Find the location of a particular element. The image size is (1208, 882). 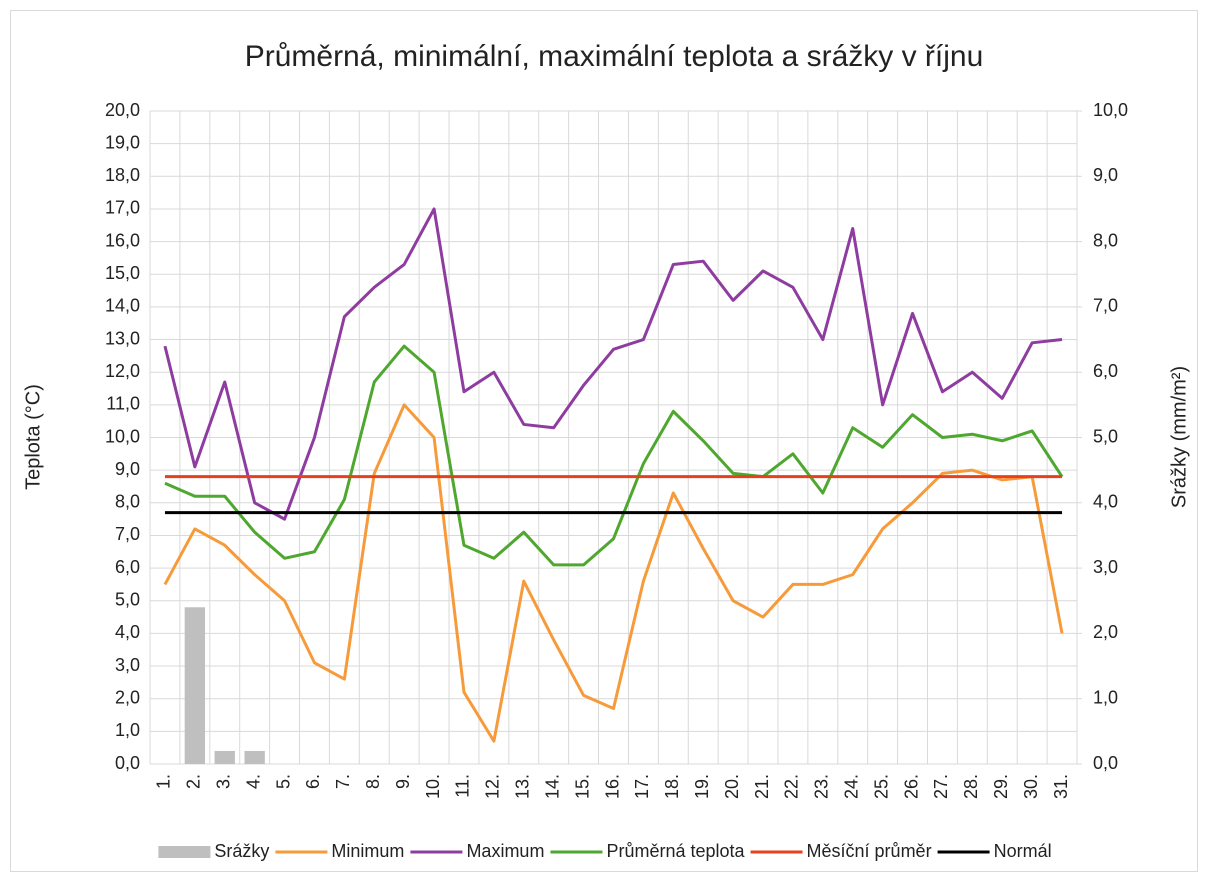

legend-swatch is located at coordinates (184, 852).